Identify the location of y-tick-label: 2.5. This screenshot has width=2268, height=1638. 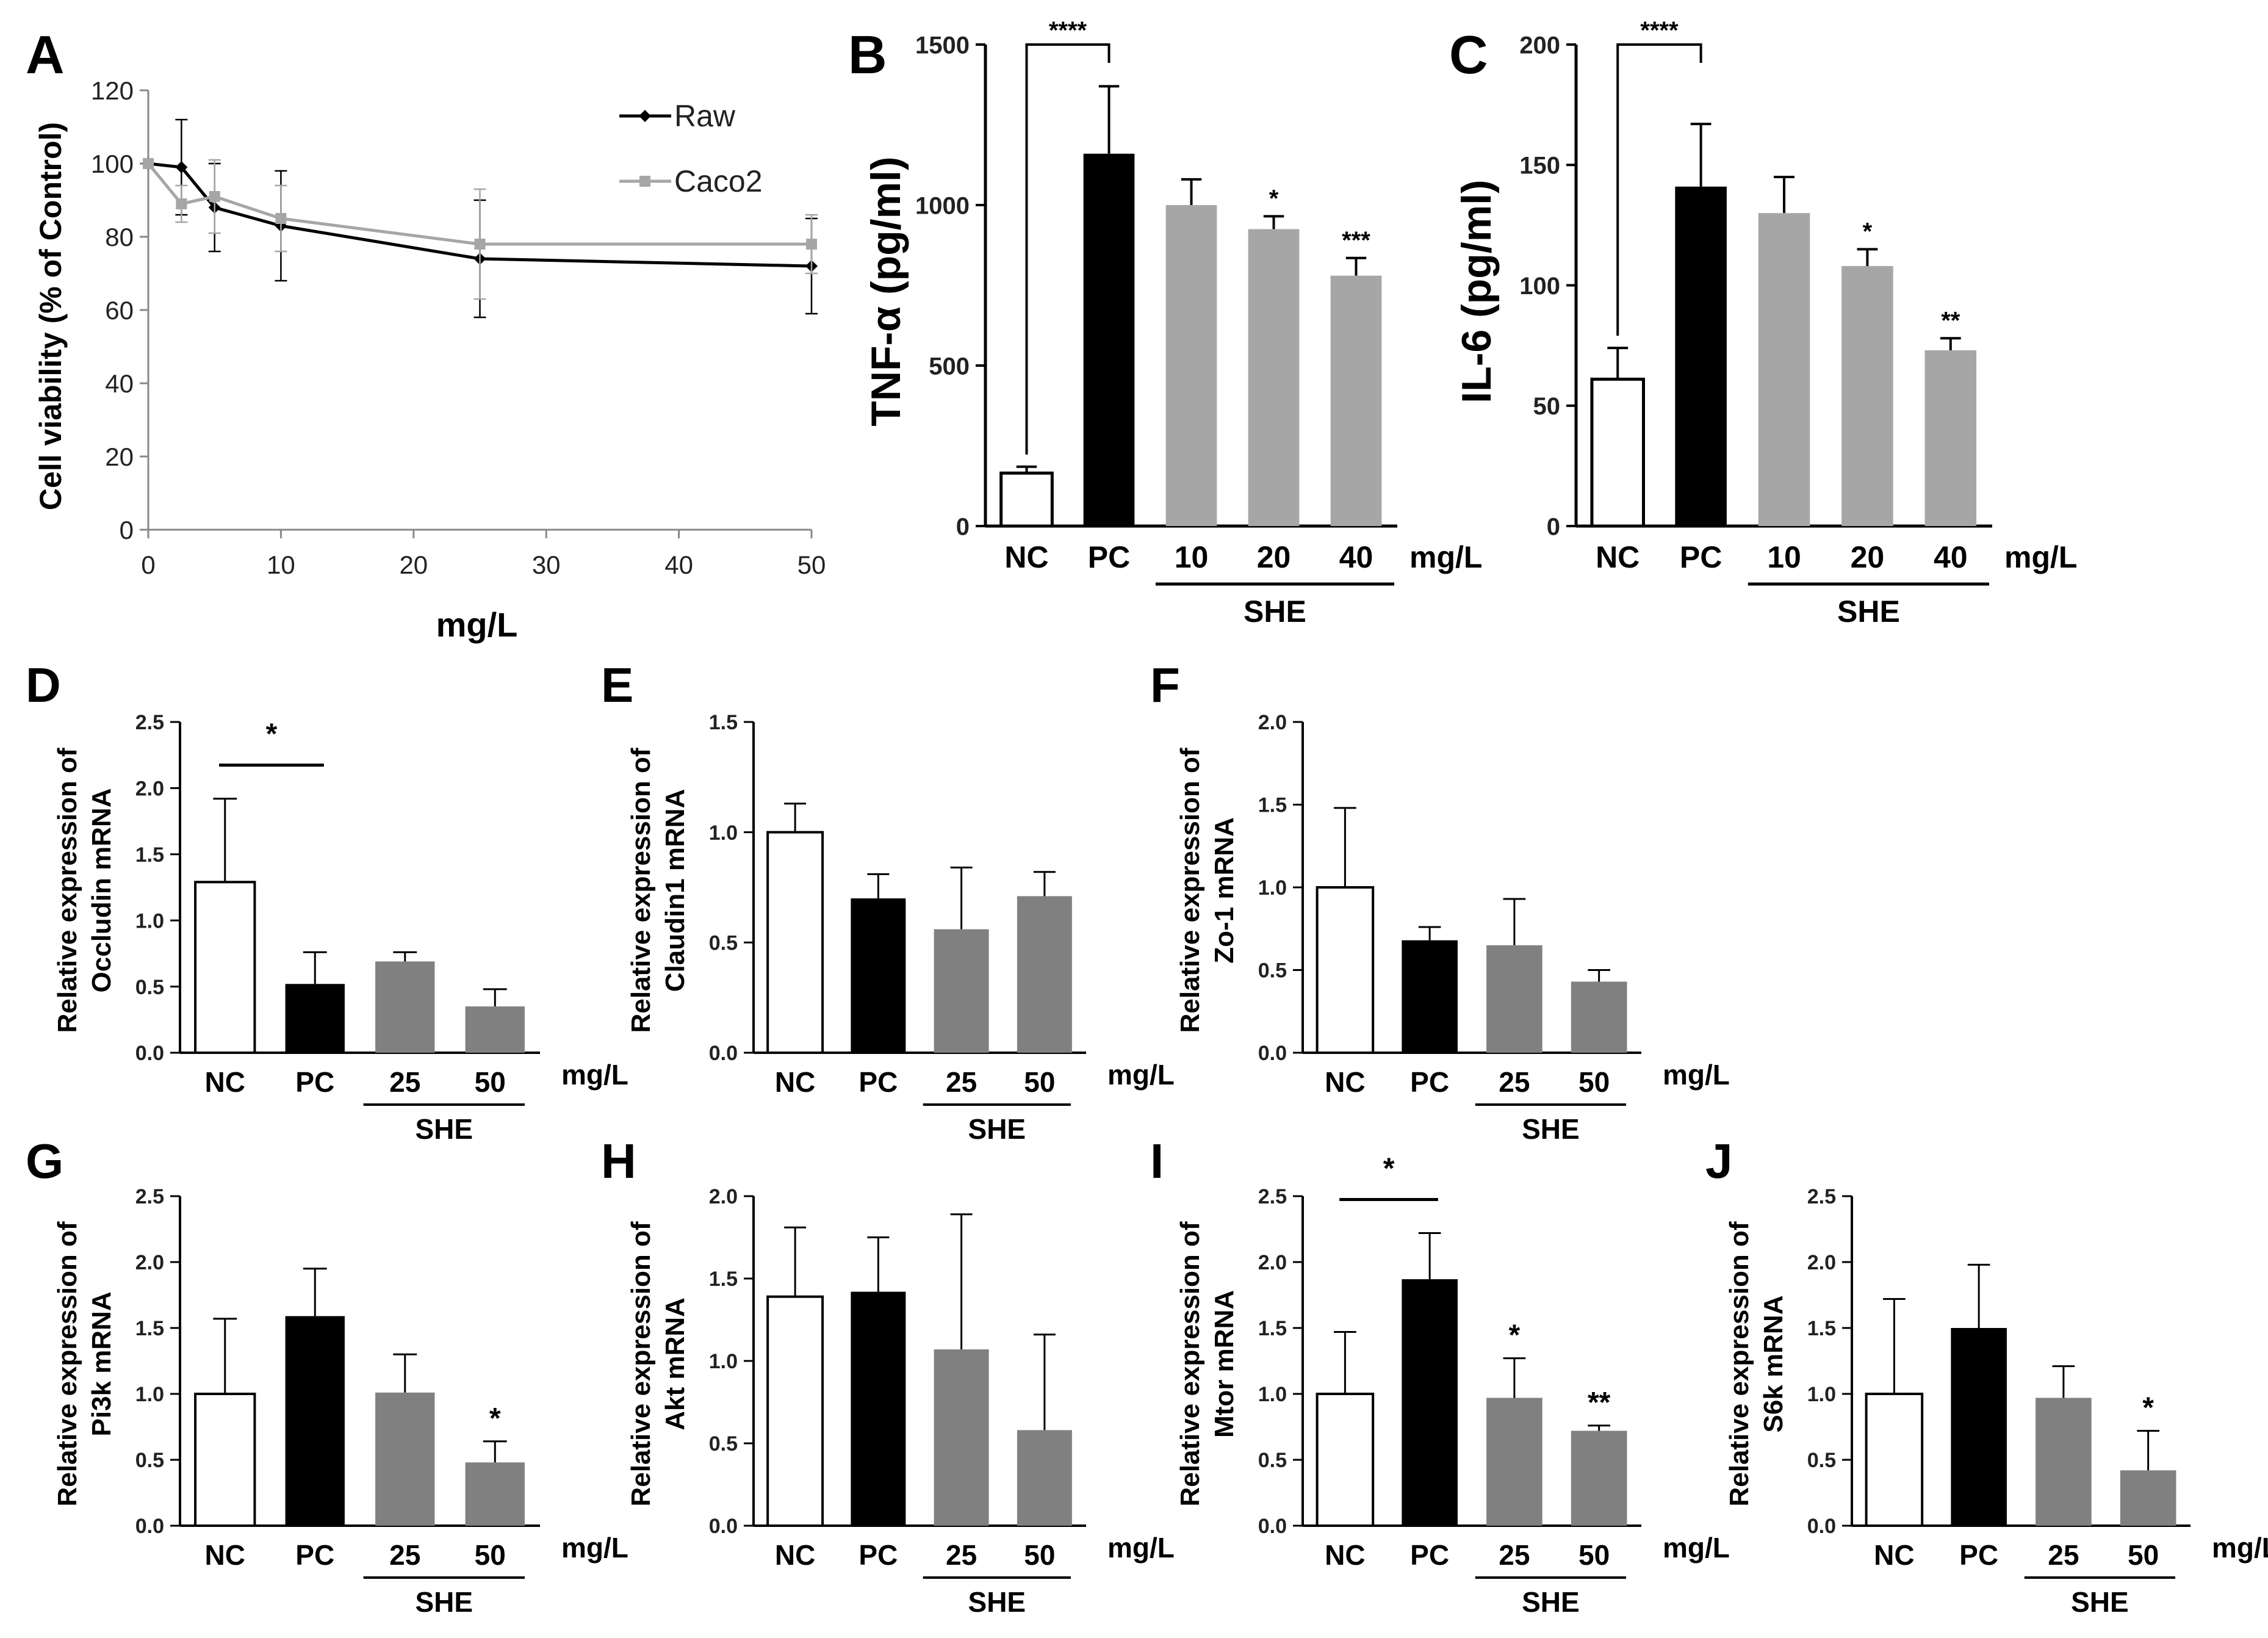
(1821, 1196).